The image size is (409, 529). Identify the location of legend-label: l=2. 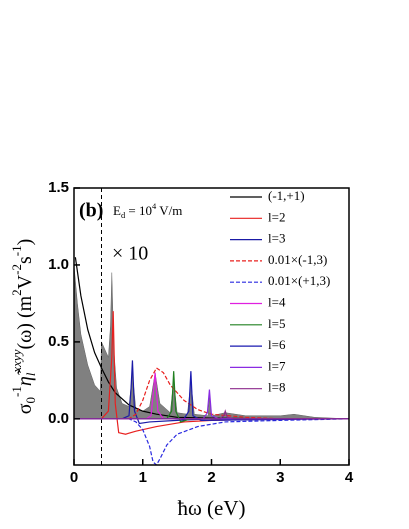
(276, 216).